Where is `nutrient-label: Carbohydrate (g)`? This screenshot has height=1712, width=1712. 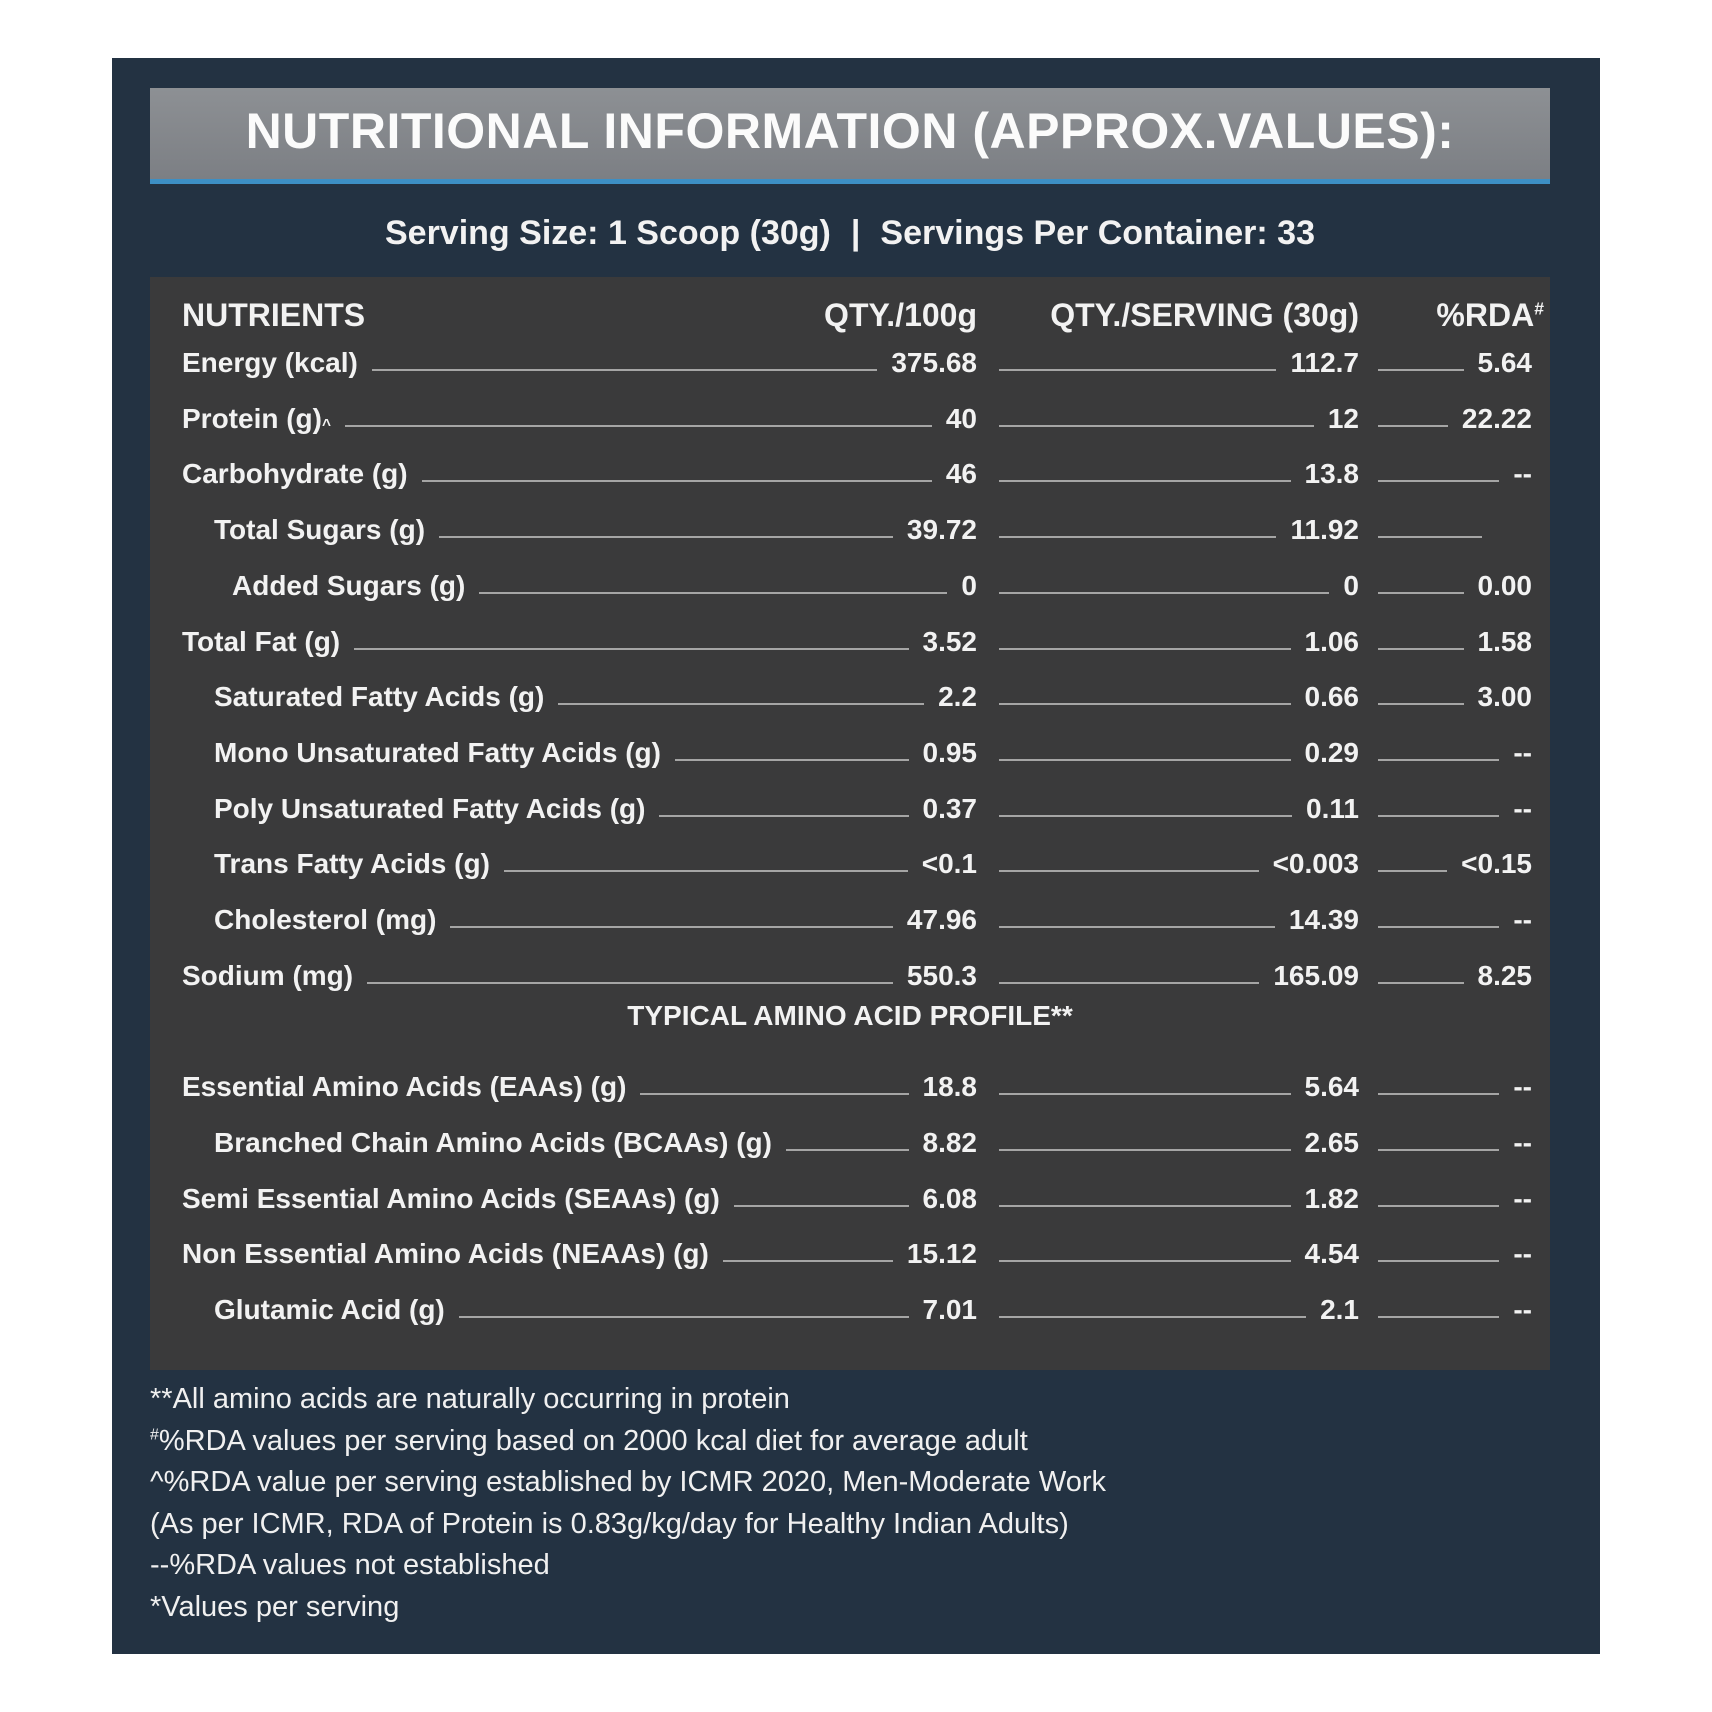 nutrient-label: Carbohydrate (g) is located at coordinates (295, 474).